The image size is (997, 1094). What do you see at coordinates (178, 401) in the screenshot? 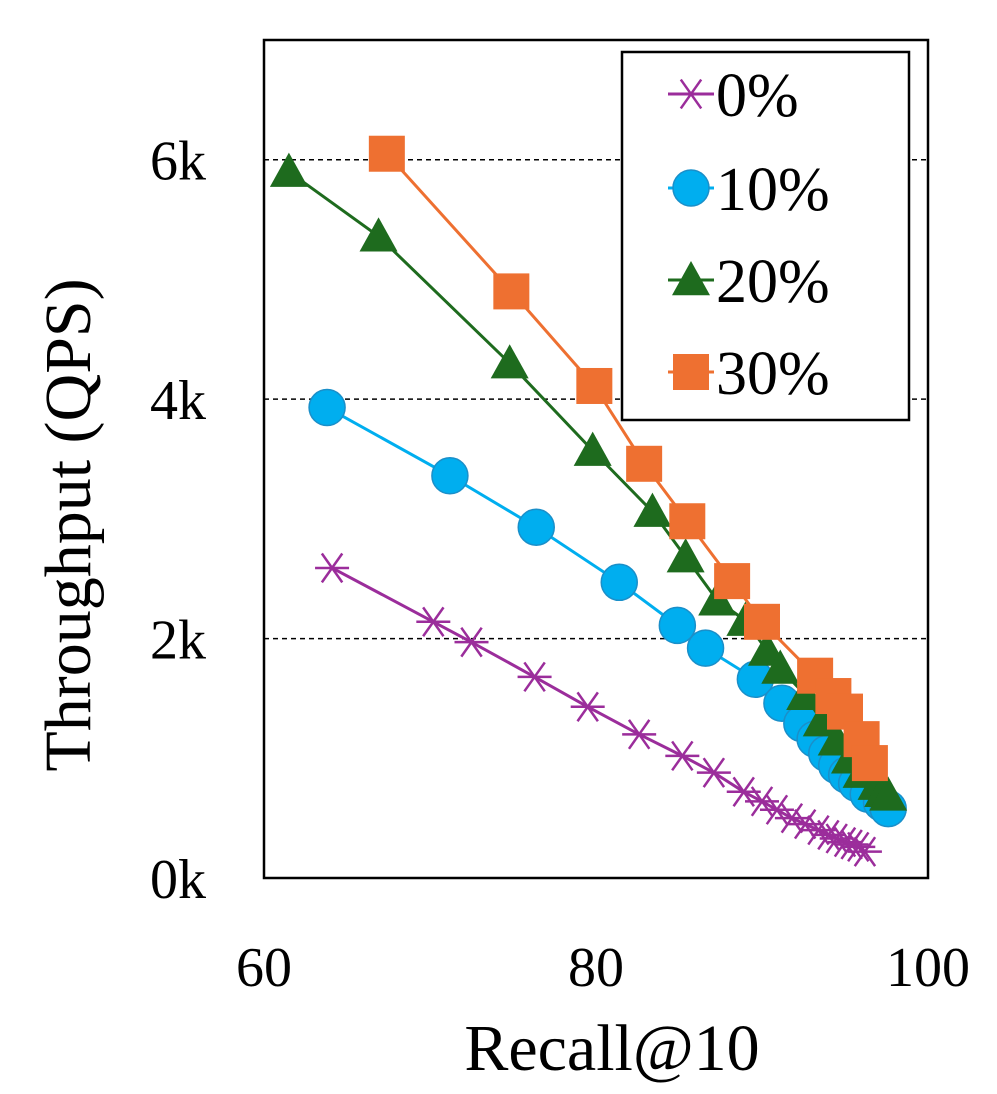
I see `y-tick-label: 4k` at bounding box center [178, 401].